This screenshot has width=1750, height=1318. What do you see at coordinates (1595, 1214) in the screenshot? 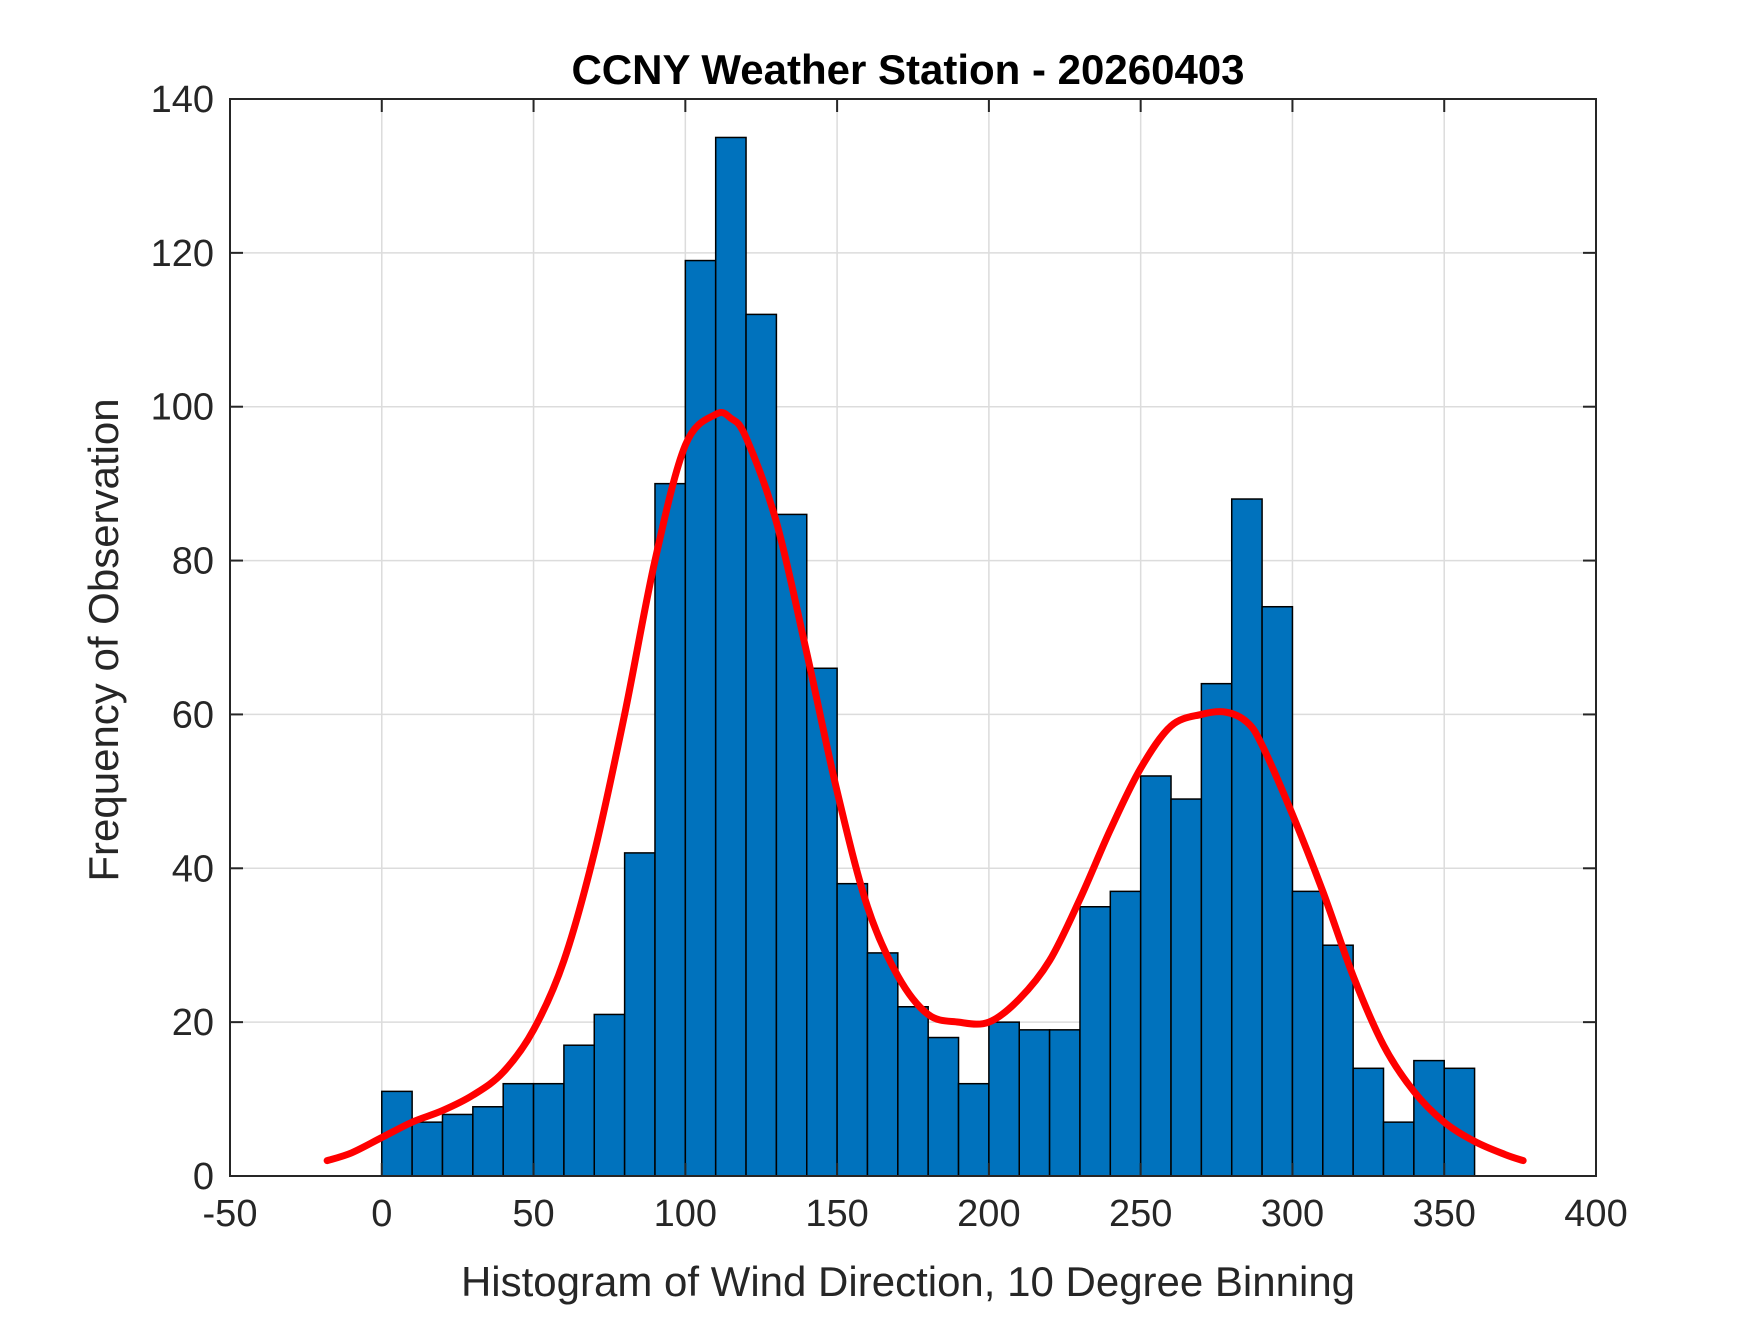
I see `x-tick-label: 400` at bounding box center [1595, 1214].